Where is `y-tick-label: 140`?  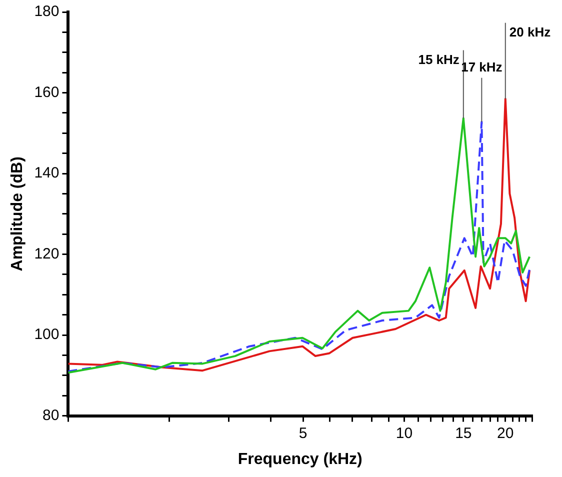
y-tick-label: 140 is located at coordinates (47, 173).